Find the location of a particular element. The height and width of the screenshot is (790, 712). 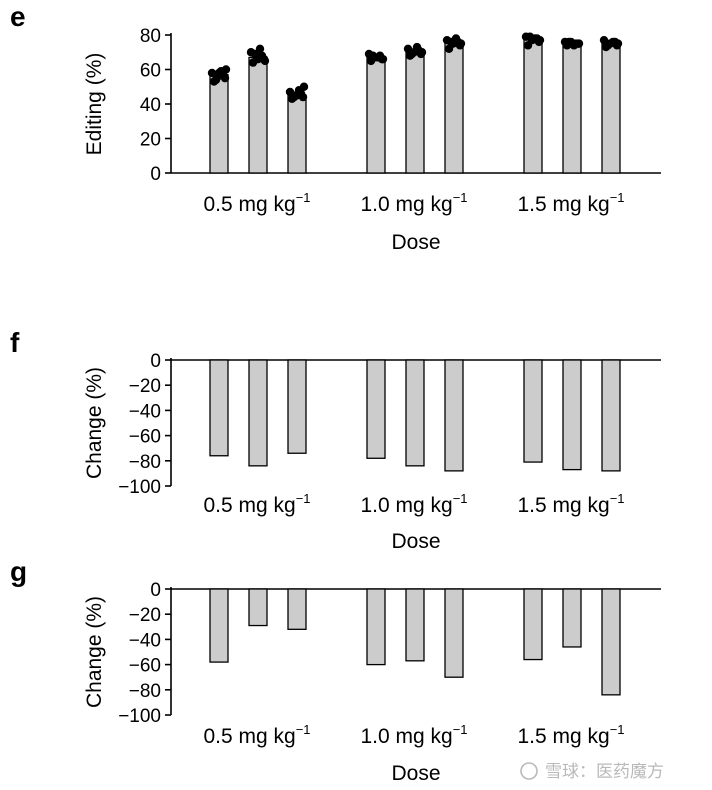

panel-letter: e is located at coordinates (18, 16).